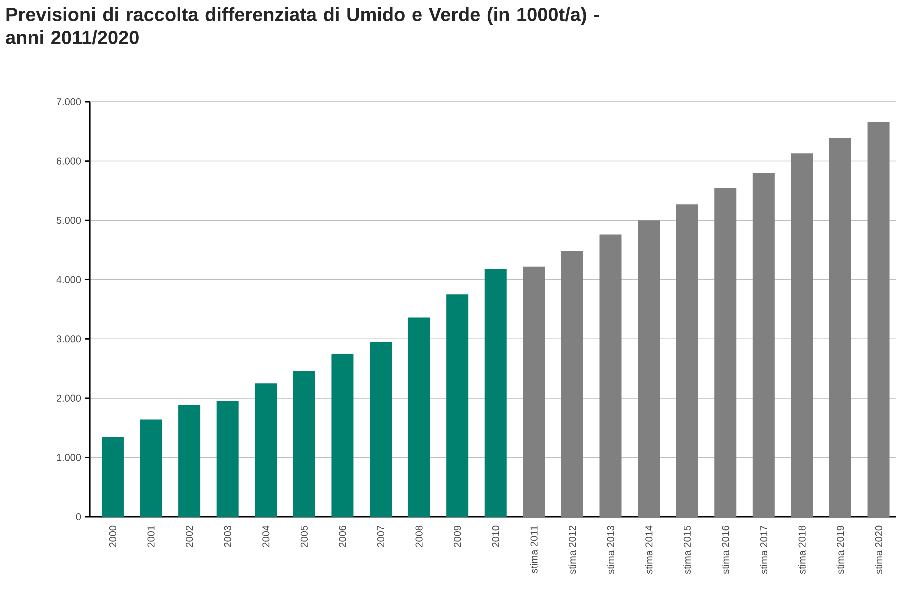  Describe the element at coordinates (151, 537) in the screenshot. I see `x-tick-label: 2001` at that location.